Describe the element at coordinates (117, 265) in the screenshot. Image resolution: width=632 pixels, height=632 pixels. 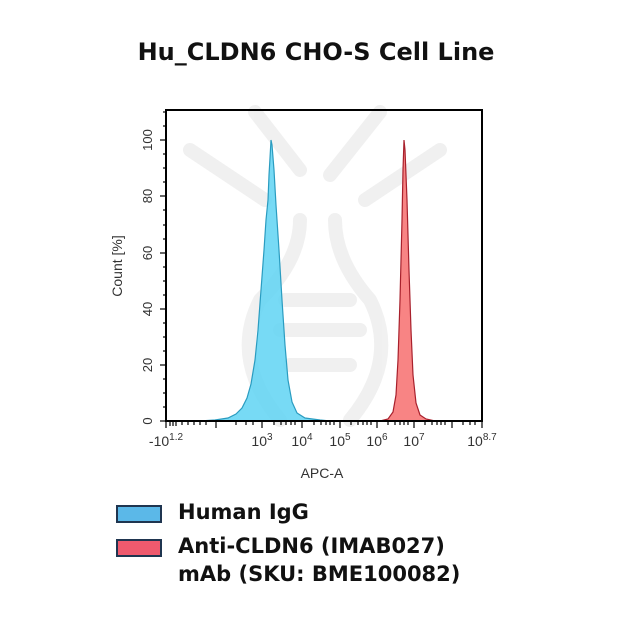
I see `y-axis-label: Count [%]` at that location.